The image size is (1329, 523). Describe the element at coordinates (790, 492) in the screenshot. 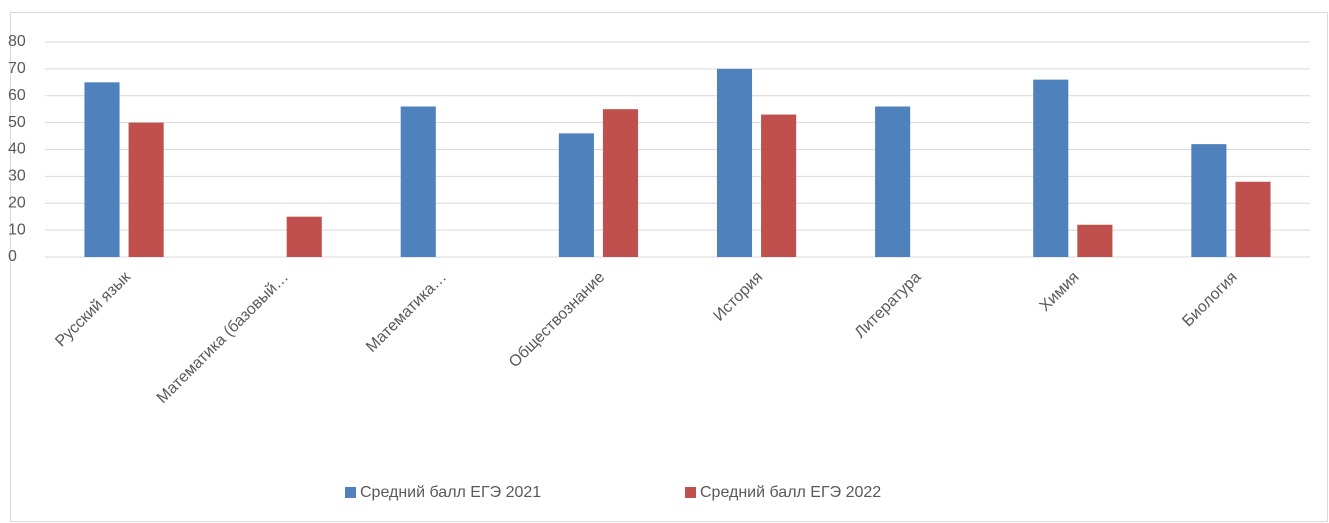

I see `legend-label: Средний балл ЕГЭ 2022` at that location.